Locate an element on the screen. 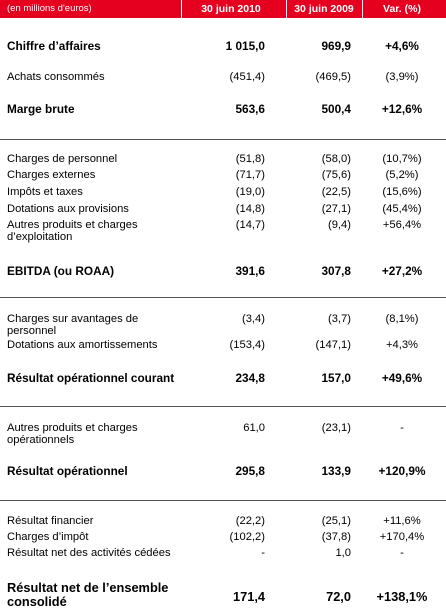 This screenshot has height=615, width=446. value-2010: 61,0 is located at coordinates (254, 428).